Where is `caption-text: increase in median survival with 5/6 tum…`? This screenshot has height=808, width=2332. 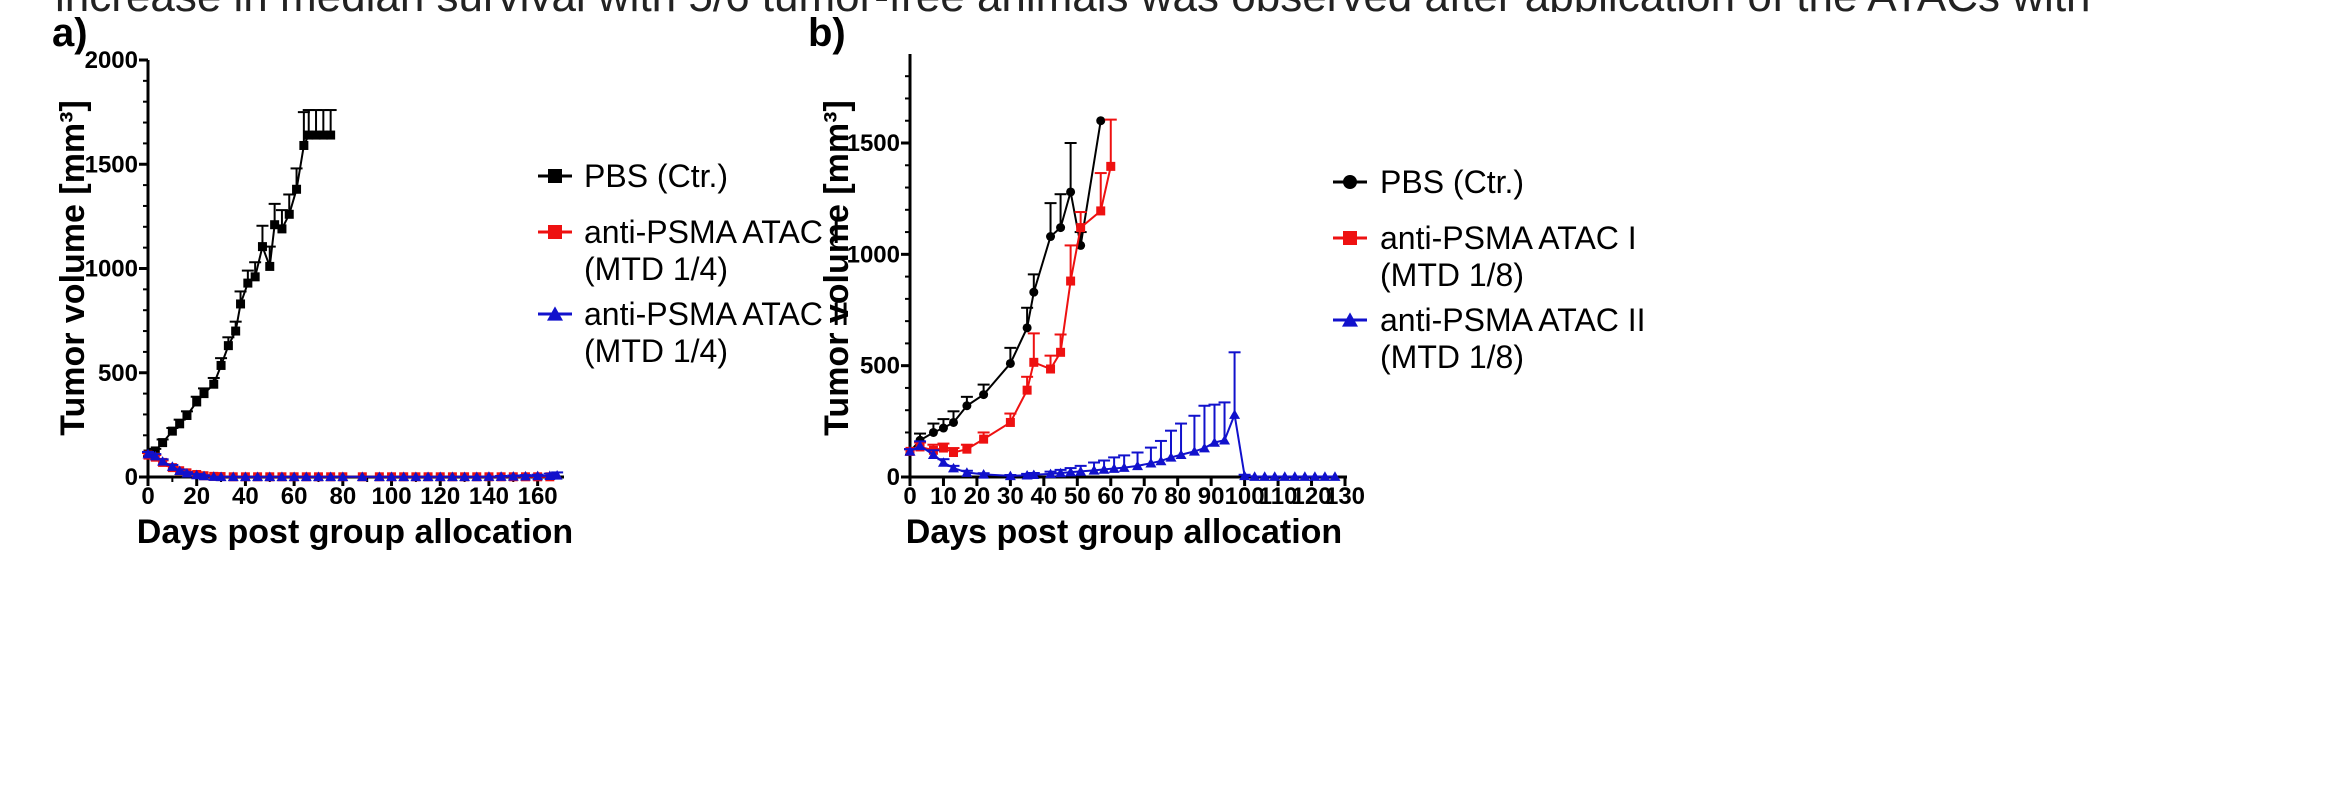
caption-text: increase in median survival with 5/6 tum… is located at coordinates (1185, 6).